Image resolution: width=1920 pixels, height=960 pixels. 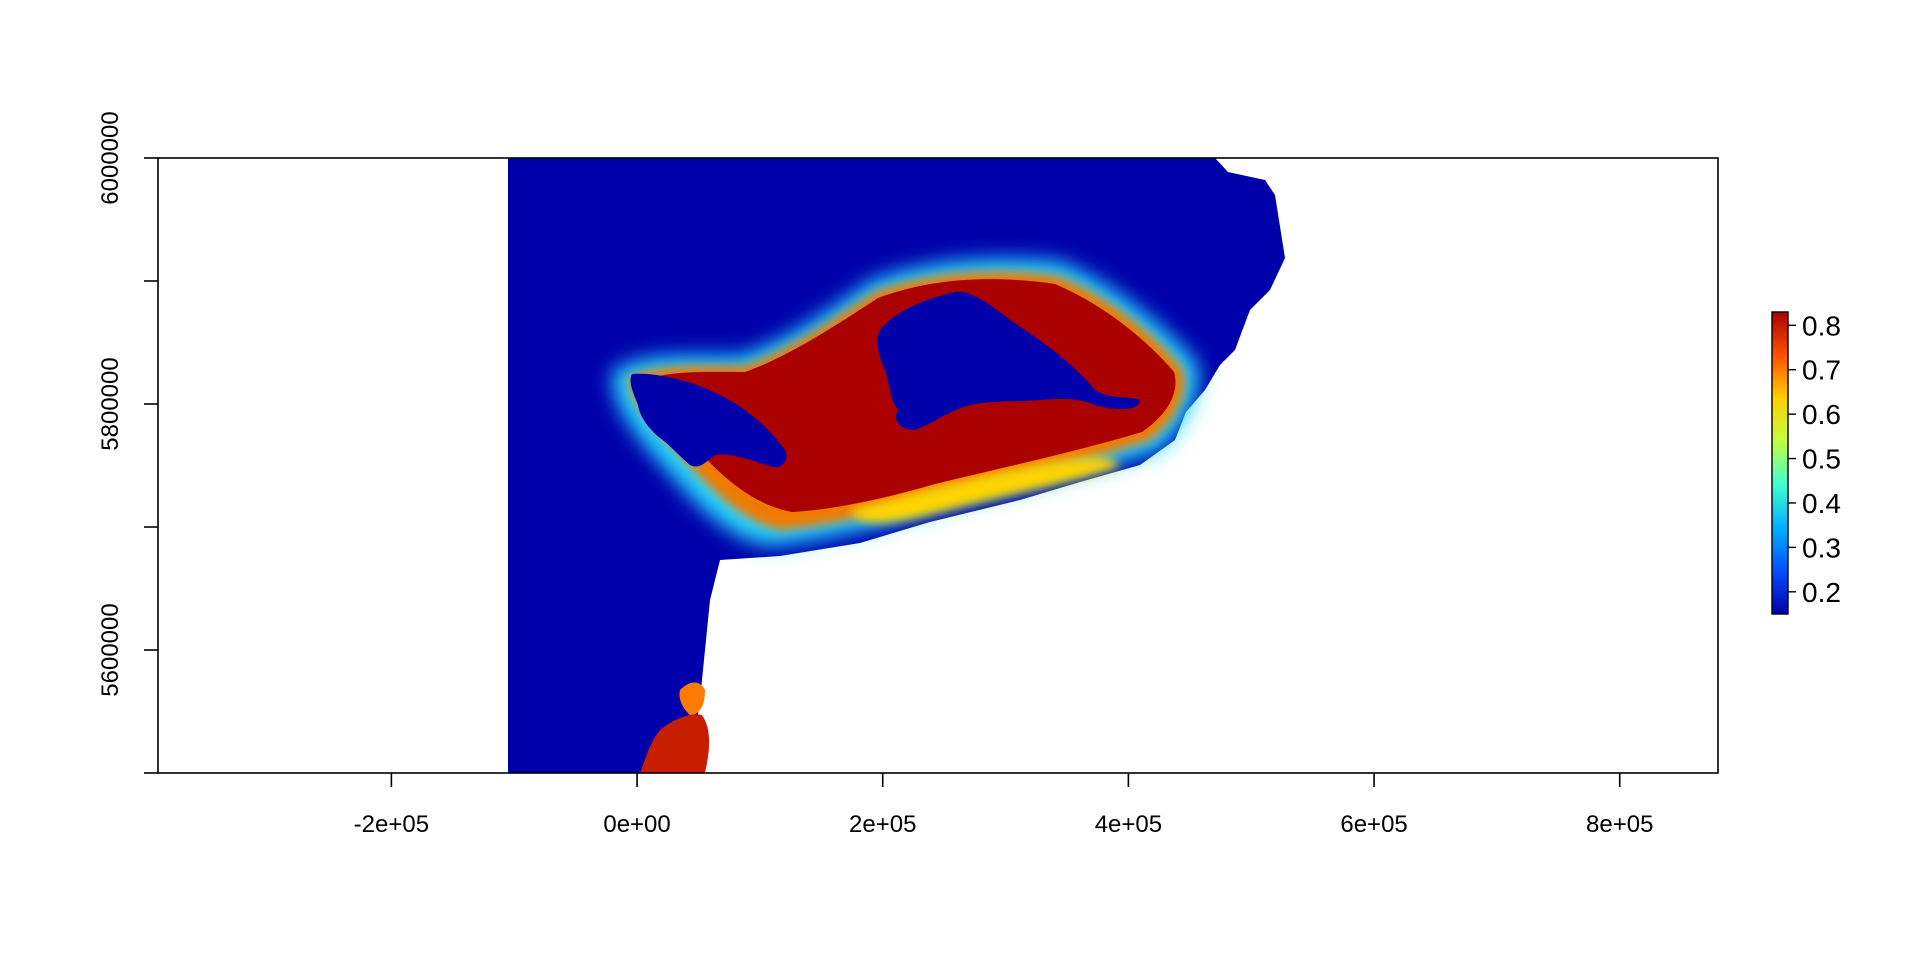 What do you see at coordinates (1821, 370) in the screenshot?
I see `legend-tick-label: 0.7` at bounding box center [1821, 370].